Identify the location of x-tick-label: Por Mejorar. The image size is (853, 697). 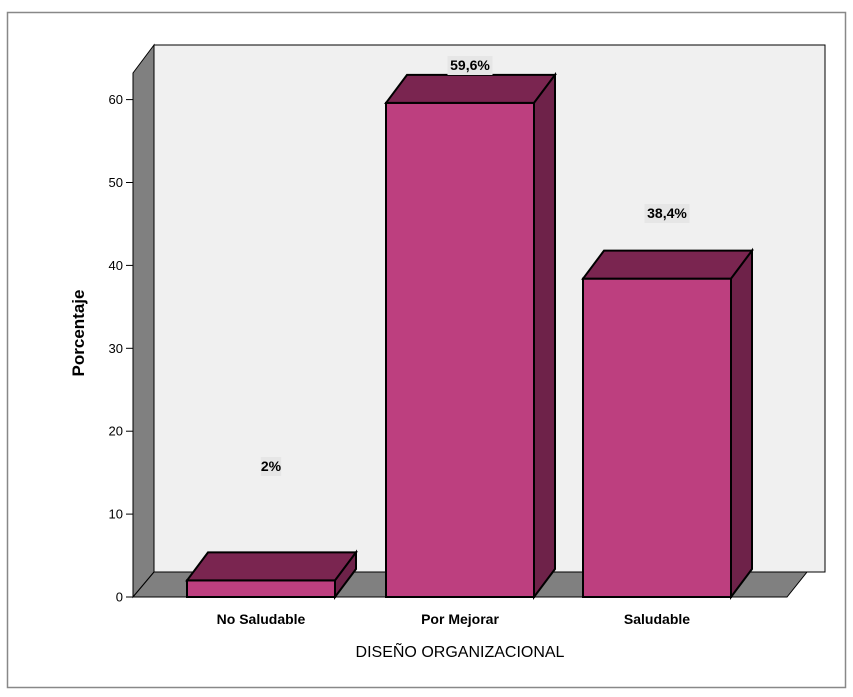
(460, 619).